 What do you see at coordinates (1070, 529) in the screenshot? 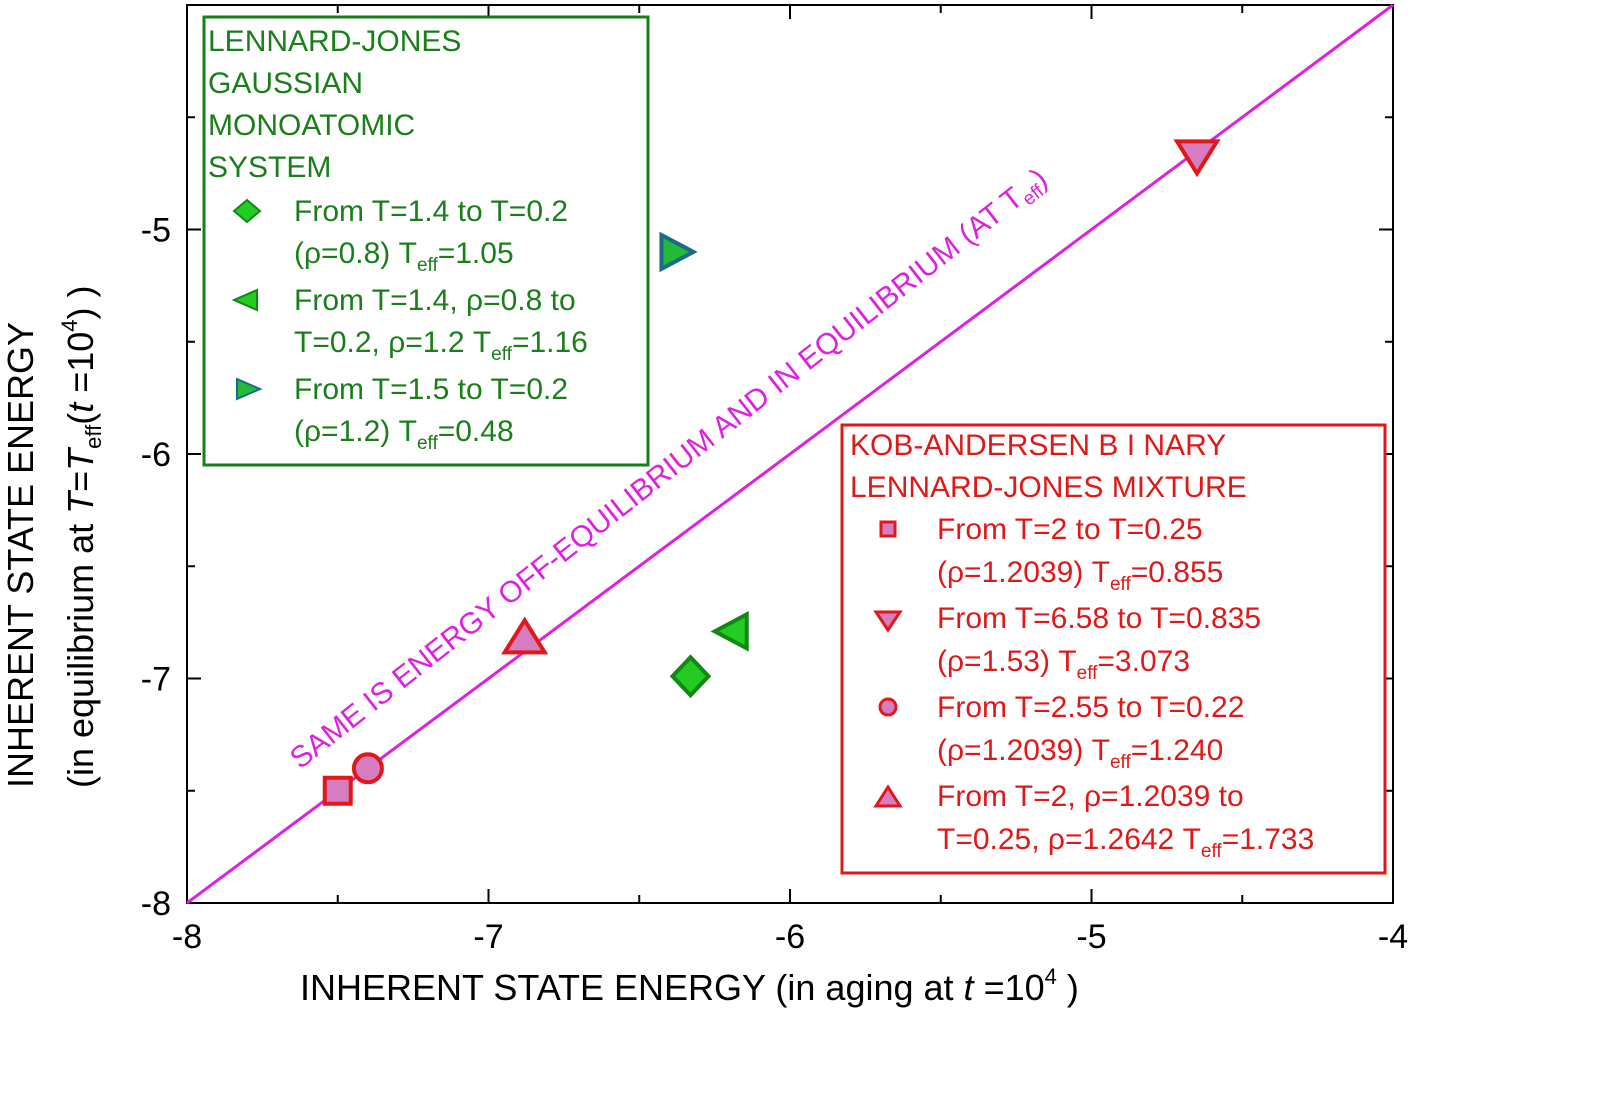
I see `legend-ka-entry-1-line1: From T=2 to T=0.25` at bounding box center [1070, 529].